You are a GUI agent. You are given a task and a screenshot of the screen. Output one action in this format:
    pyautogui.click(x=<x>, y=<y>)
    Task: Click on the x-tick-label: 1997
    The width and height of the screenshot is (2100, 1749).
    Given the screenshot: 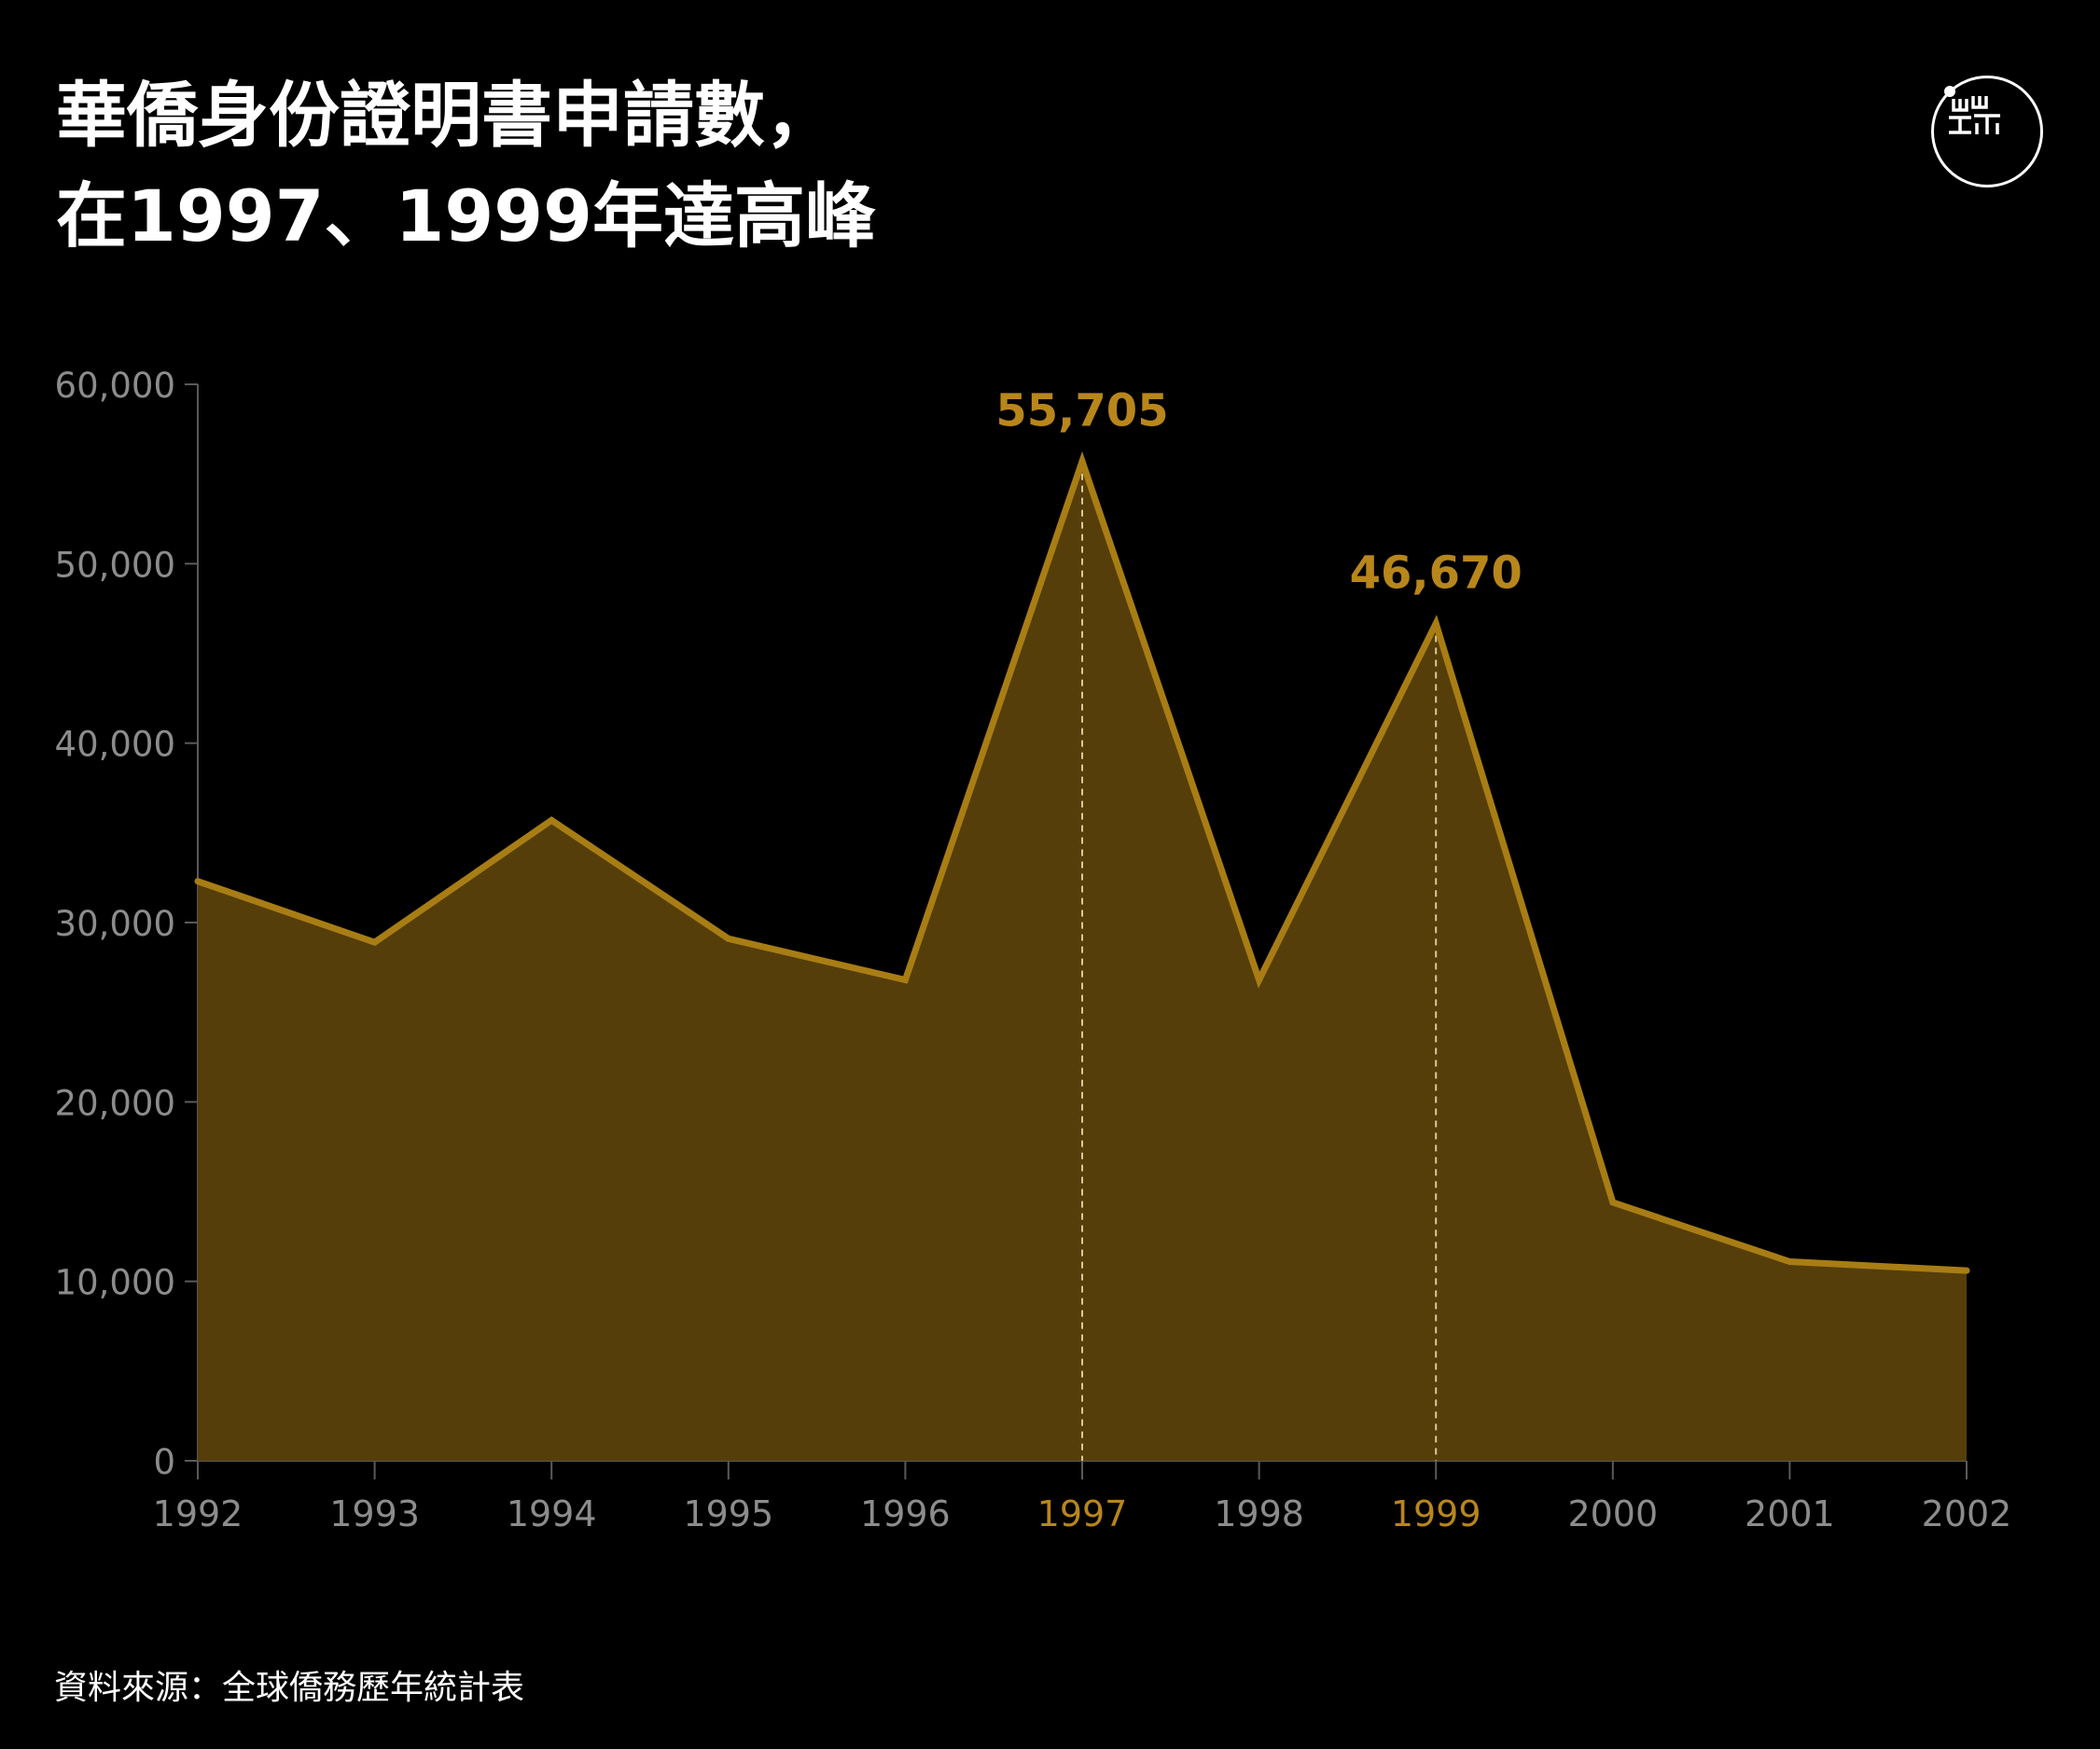 What is the action you would take?
    pyautogui.click(x=1082, y=1513)
    